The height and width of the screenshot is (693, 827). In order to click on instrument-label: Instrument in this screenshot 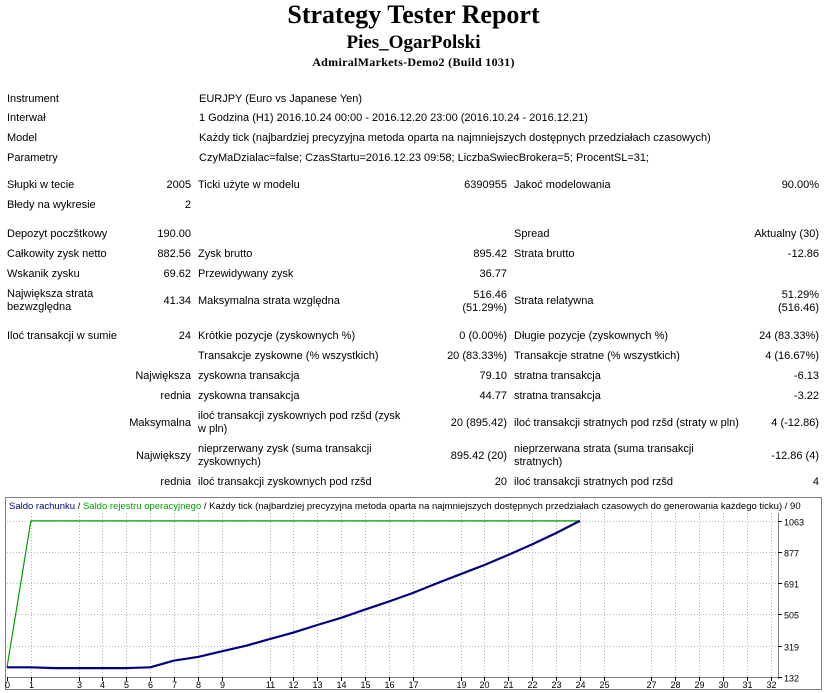, I will do `click(33, 99)`.